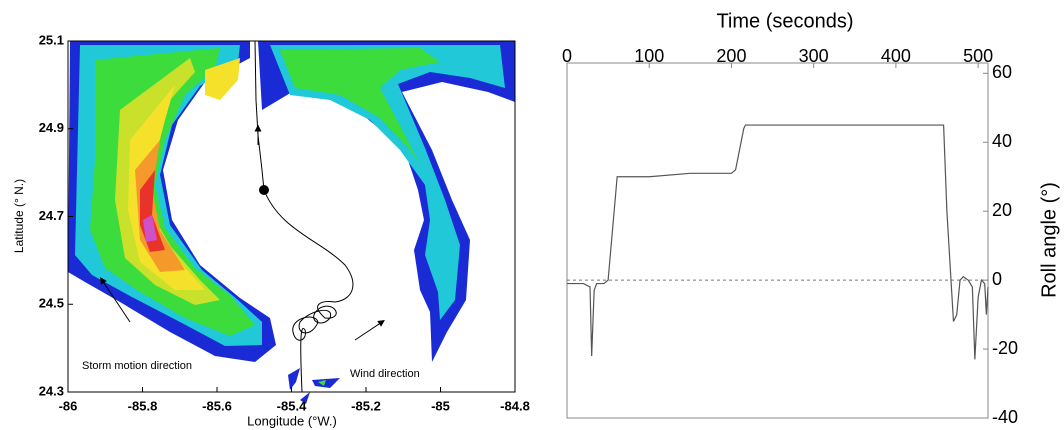 The width and height of the screenshot is (1064, 430). What do you see at coordinates (68, 405) in the screenshot?
I see `x-tick-label: -86` at bounding box center [68, 405].